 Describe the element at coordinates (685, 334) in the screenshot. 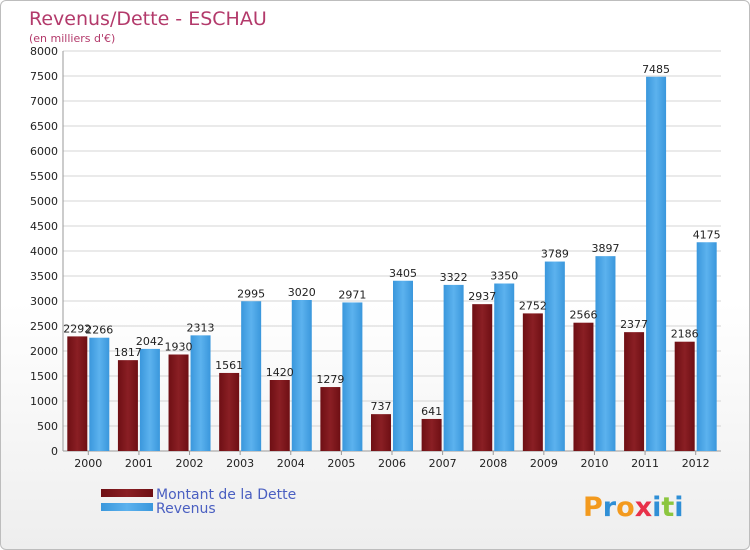

I see `value-label-dette: 2186` at that location.